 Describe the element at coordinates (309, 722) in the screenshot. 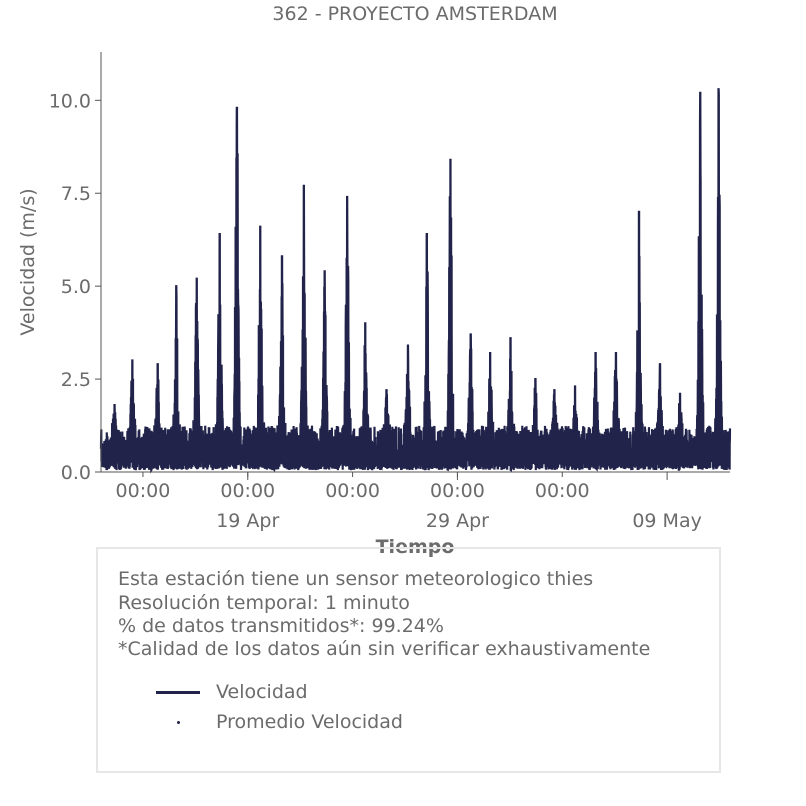

I see `legend-promedio-label: Promedio Velocidad` at that location.